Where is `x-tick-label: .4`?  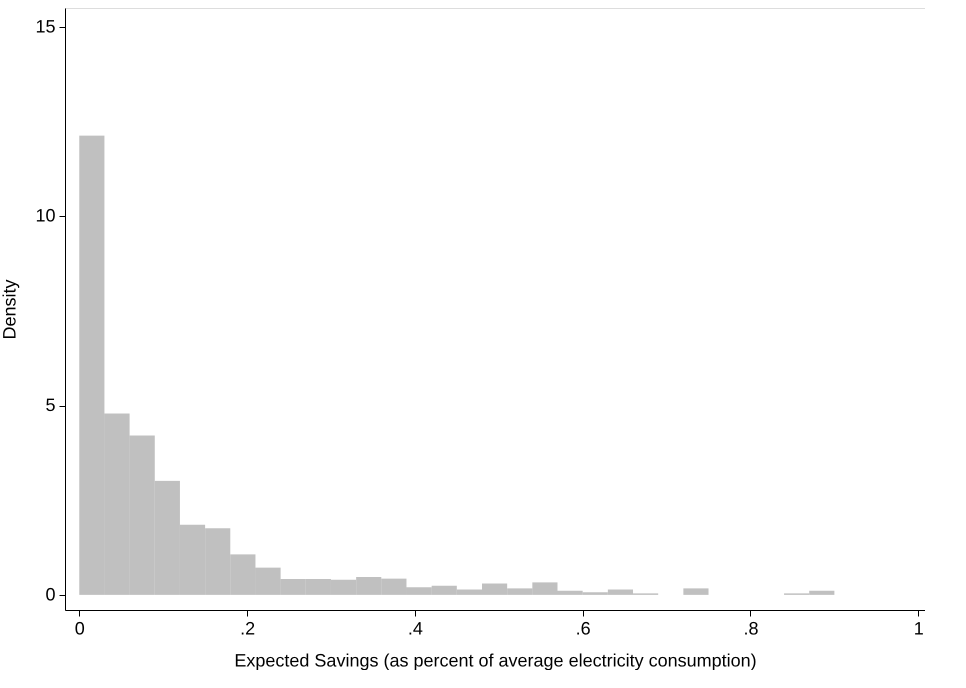 x-tick-label: .4 is located at coordinates (415, 628).